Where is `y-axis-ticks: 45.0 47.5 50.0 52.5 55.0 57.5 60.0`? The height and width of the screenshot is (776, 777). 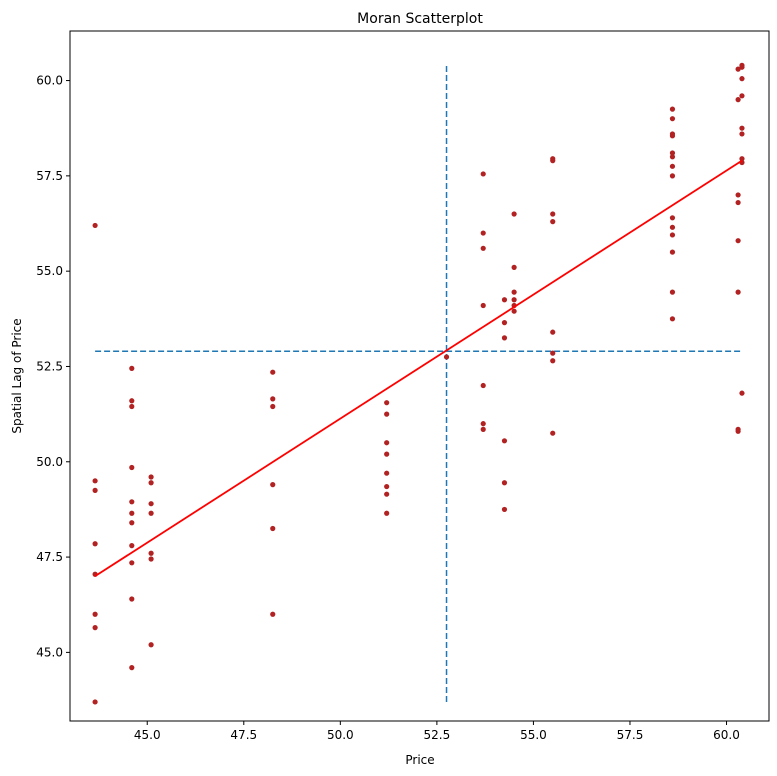 y-axis-ticks: 45.0 47.5 50.0 52.5 55.0 57.5 60.0 is located at coordinates (53, 366).